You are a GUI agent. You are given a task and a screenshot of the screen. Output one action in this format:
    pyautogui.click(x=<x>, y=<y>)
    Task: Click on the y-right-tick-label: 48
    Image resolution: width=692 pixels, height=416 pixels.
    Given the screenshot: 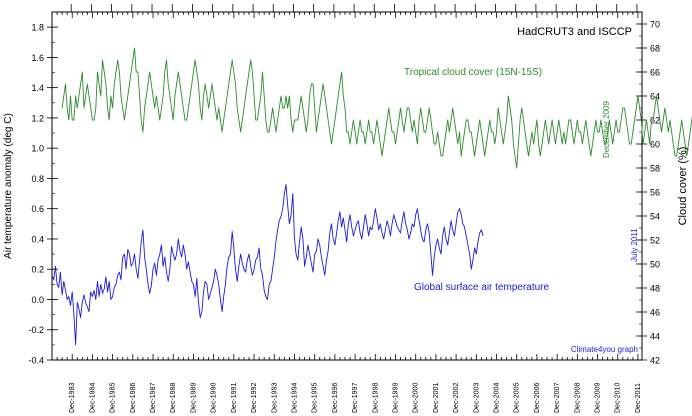 What is the action you would take?
    pyautogui.click(x=655, y=289)
    